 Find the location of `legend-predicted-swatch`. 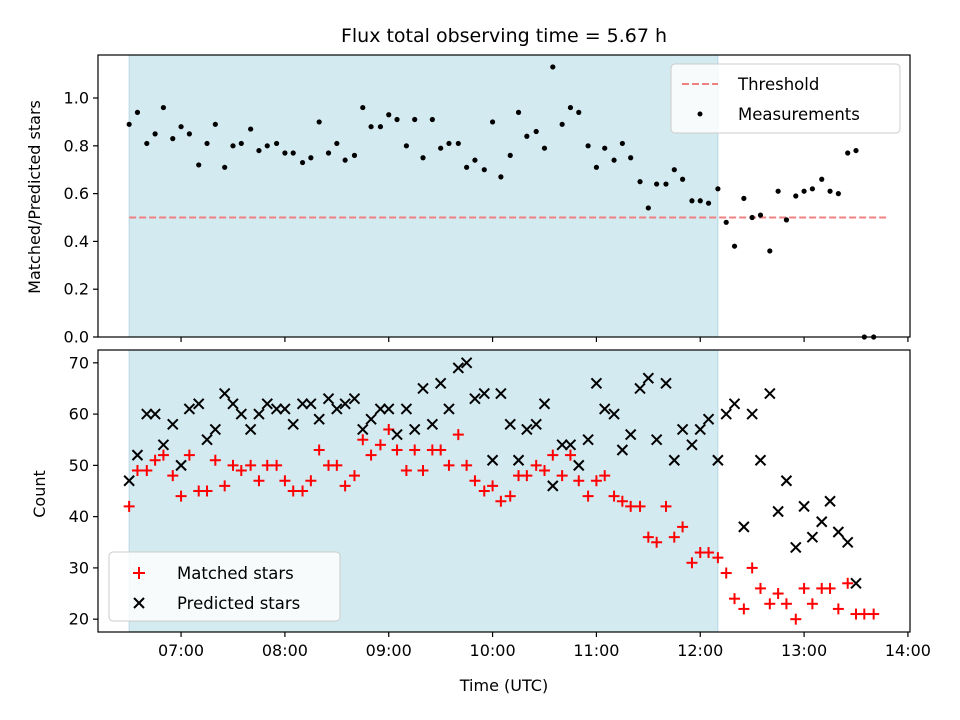

legend-predicted-swatch is located at coordinates (139, 603).